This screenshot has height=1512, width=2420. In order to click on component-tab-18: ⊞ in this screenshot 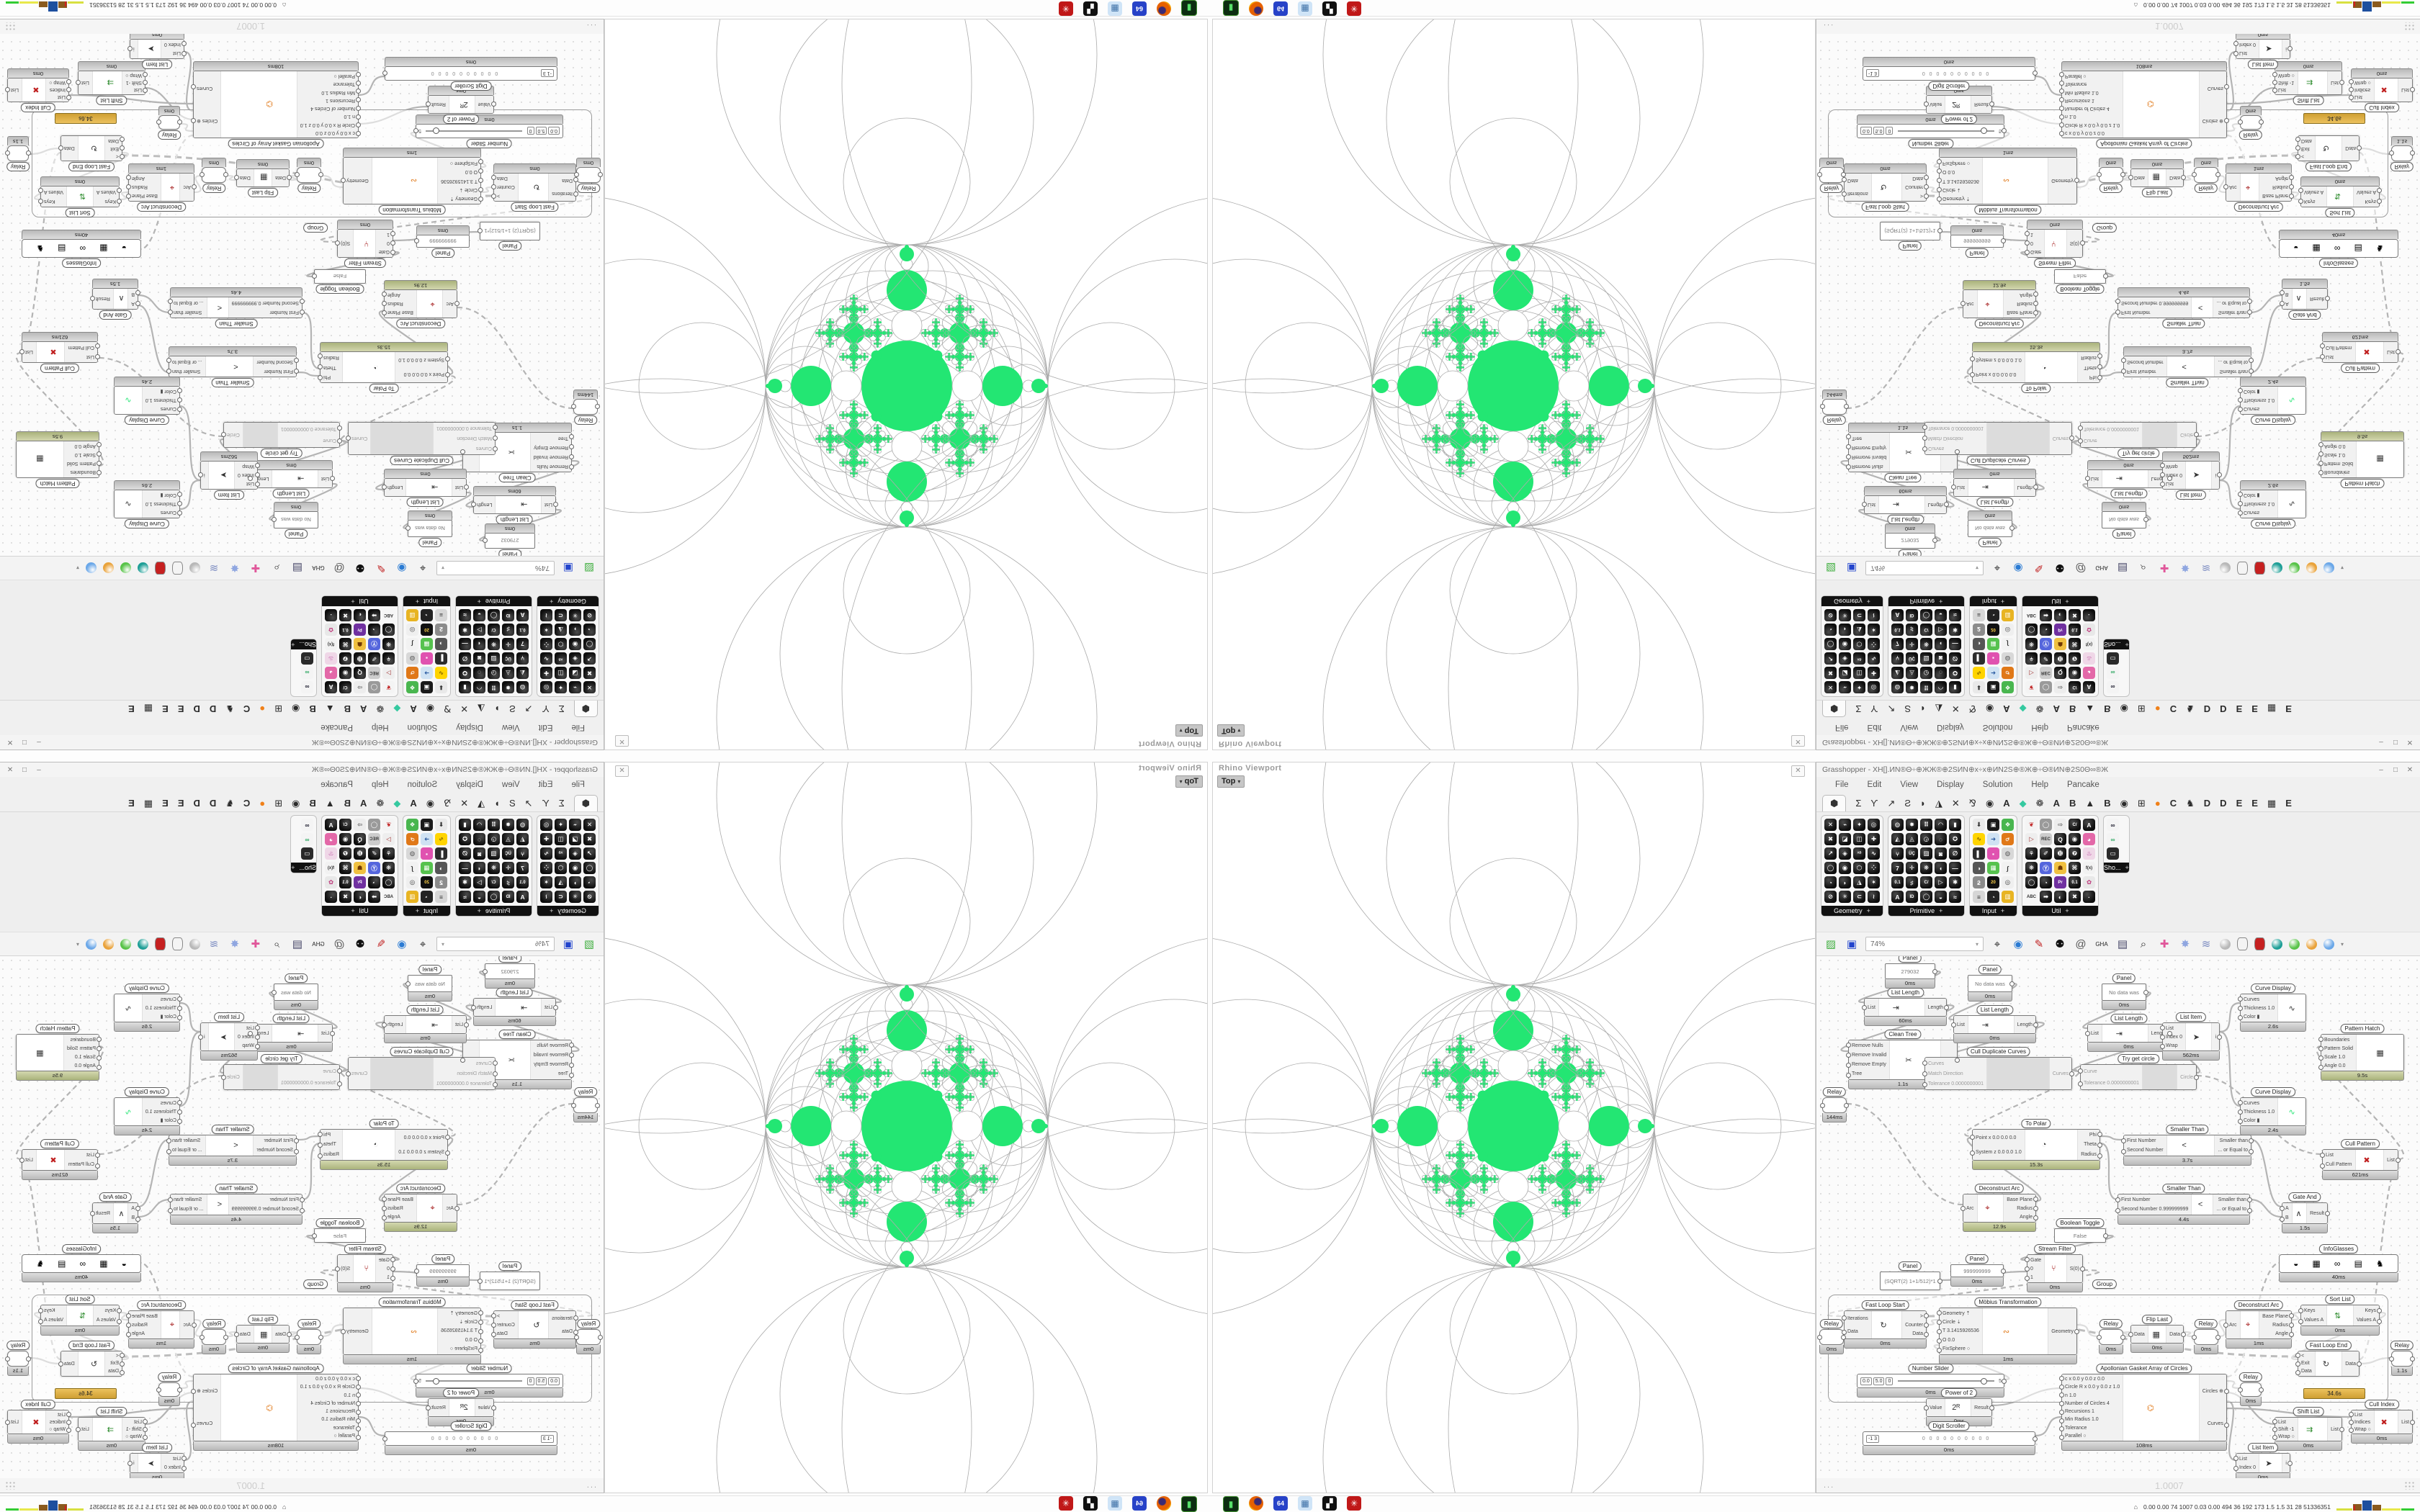, I will do `click(2141, 708)`.